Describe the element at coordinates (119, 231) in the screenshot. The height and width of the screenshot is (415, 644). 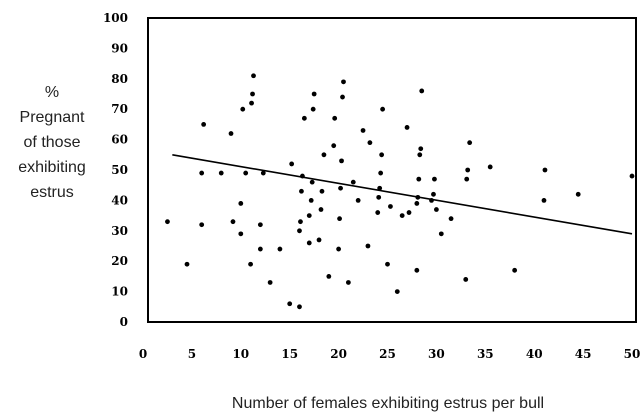
I see `y-tick-label: 30` at that location.